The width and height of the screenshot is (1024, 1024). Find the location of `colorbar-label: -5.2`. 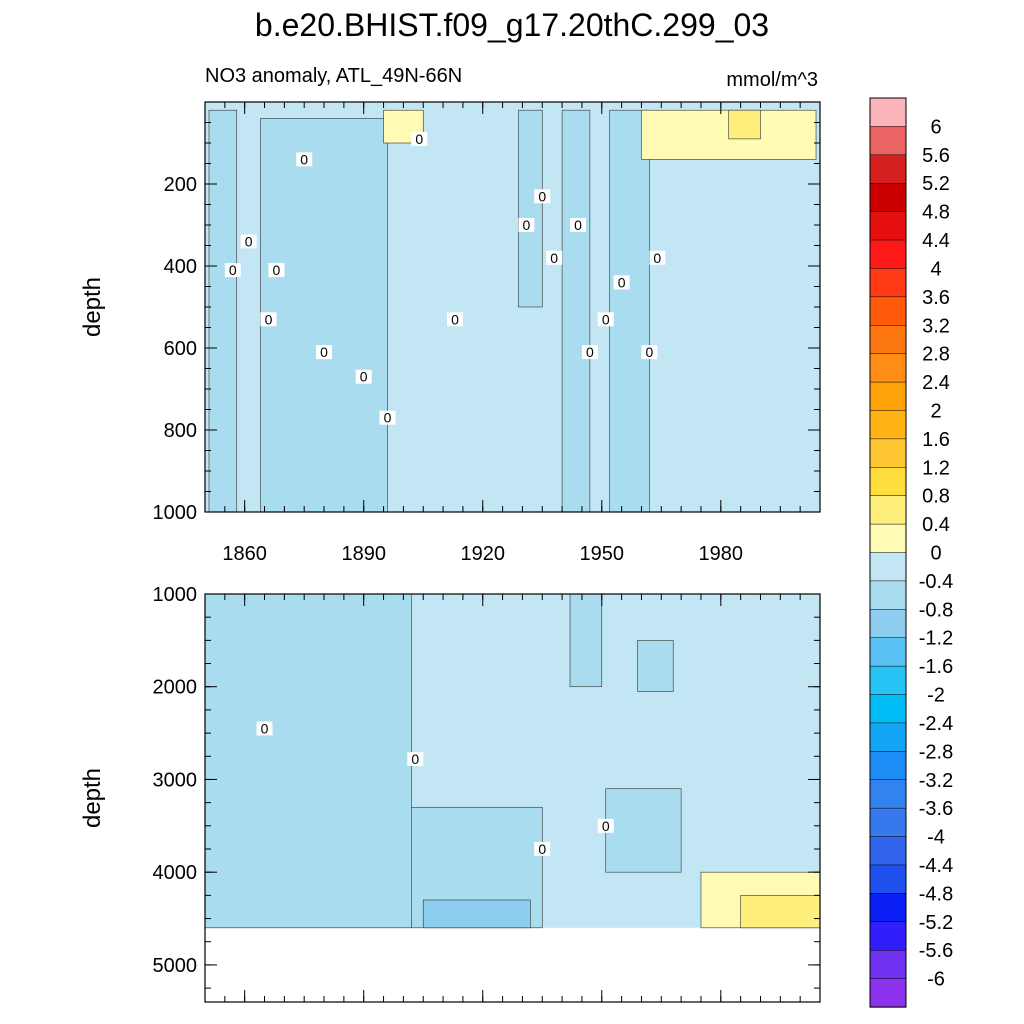

colorbar-label: -5.2 is located at coordinates (936, 923).